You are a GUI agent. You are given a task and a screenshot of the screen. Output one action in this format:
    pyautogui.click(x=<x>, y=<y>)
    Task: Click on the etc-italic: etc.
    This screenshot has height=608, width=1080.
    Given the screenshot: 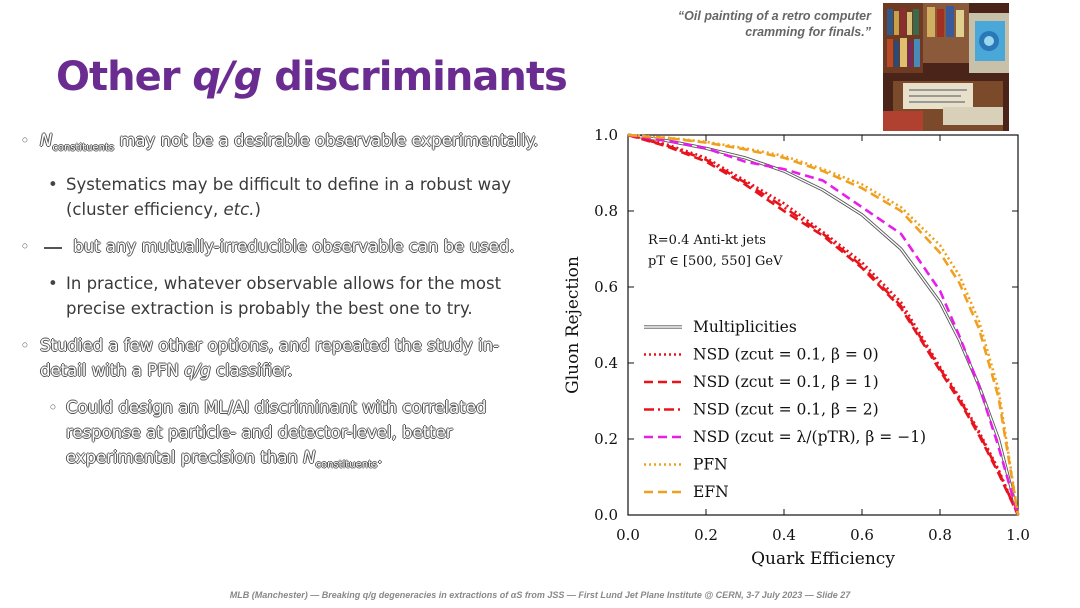 What is the action you would take?
    pyautogui.click(x=239, y=210)
    